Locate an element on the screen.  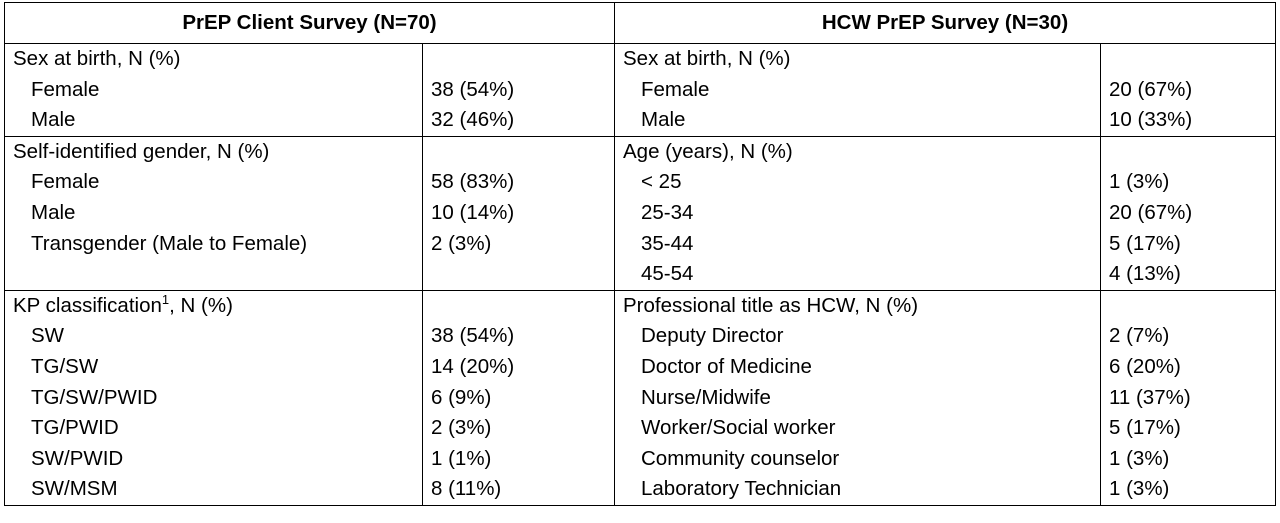
table-row: TG/PWID 2 (3%) Worker/Social worker 5 (17%) is located at coordinates (640, 428).